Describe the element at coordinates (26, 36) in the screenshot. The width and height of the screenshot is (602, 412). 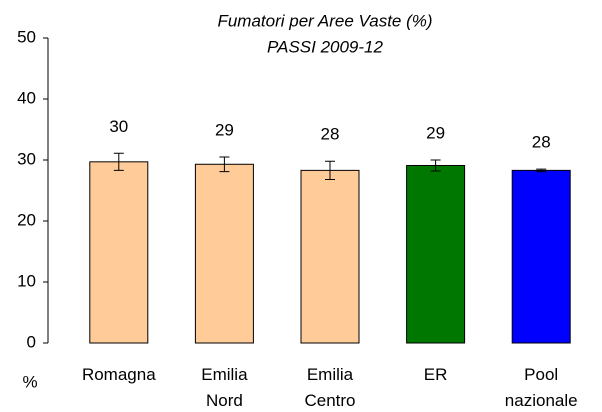
I see `y-tick-label: 50` at that location.